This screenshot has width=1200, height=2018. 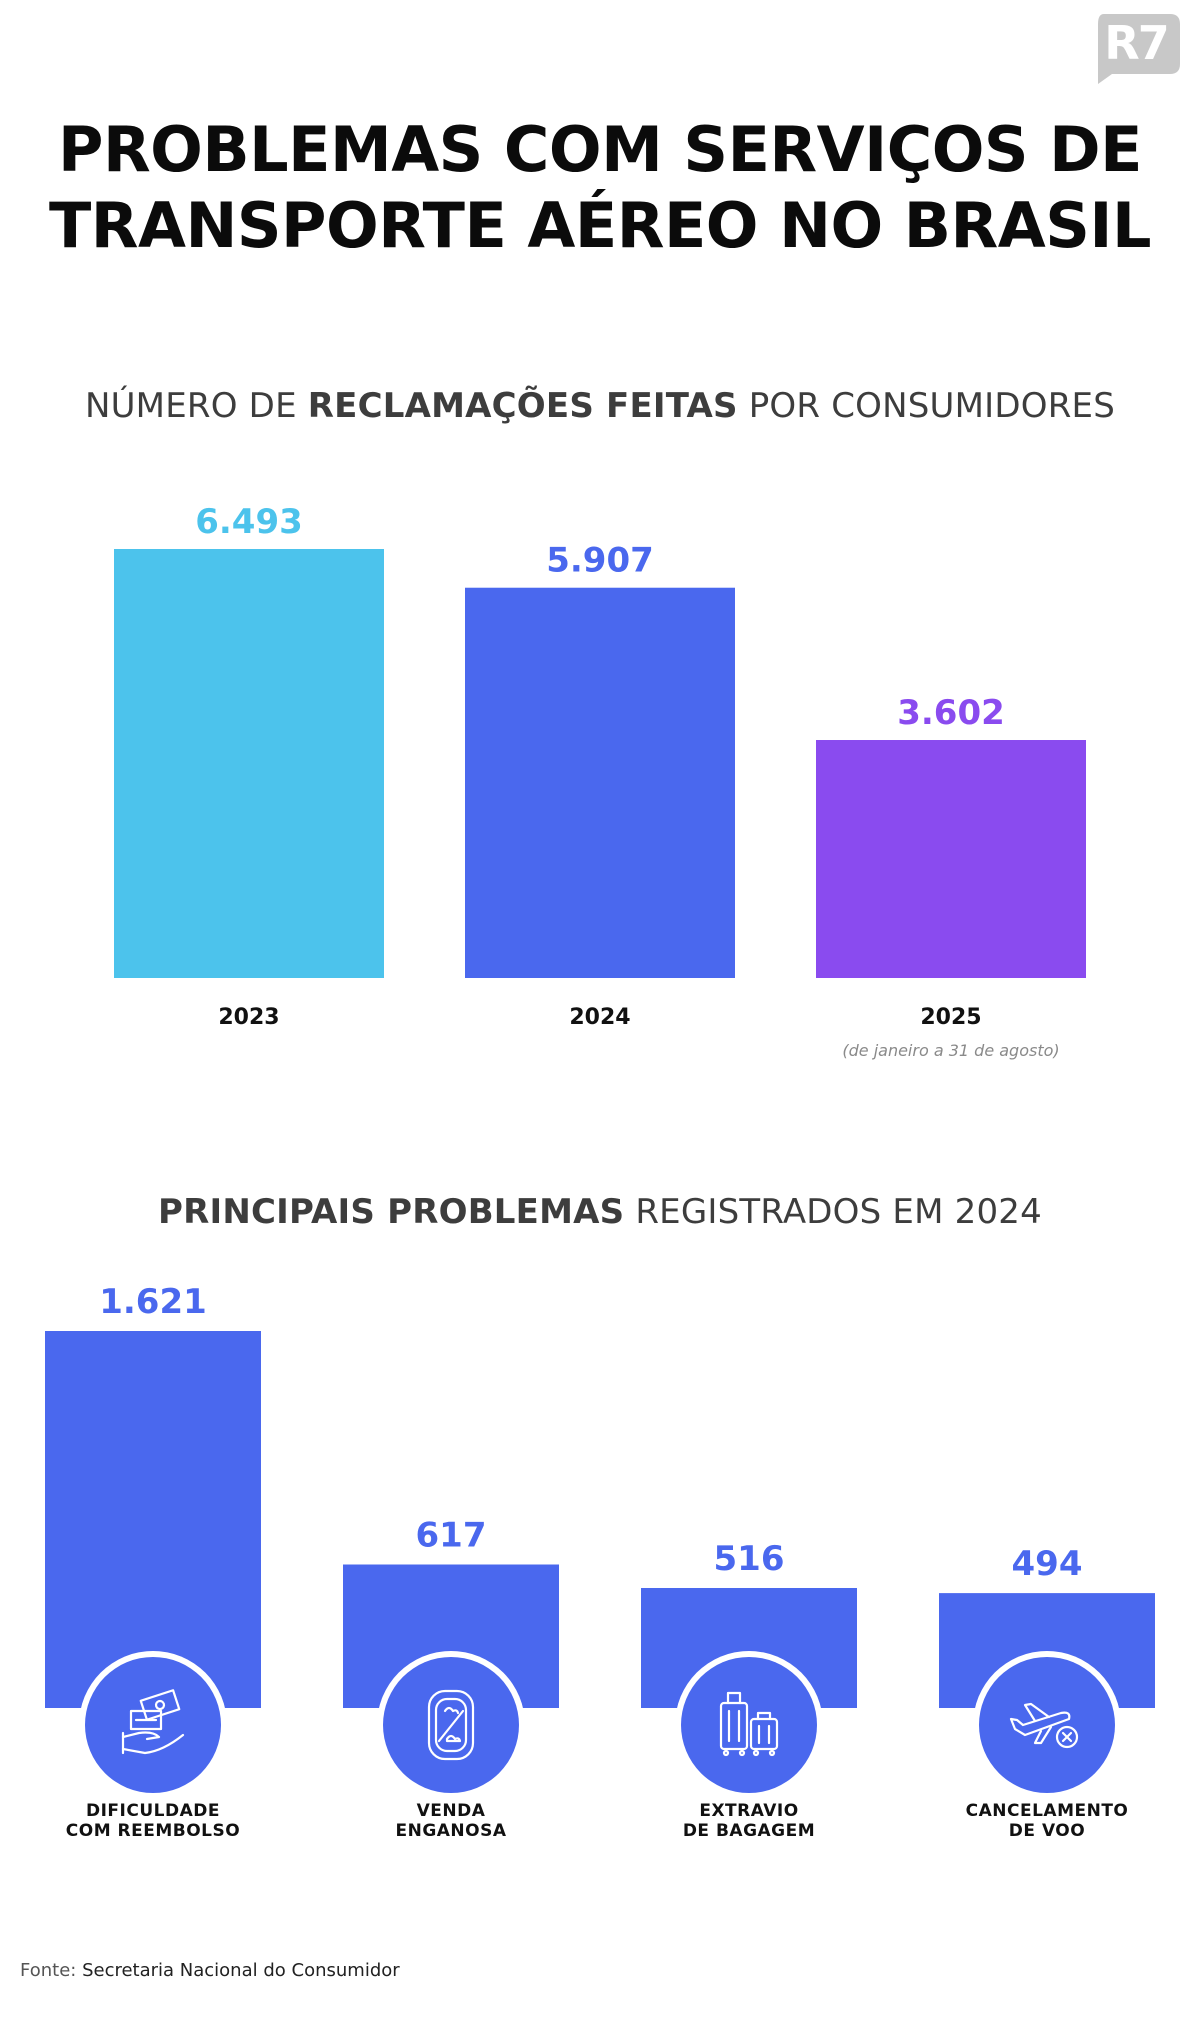 What do you see at coordinates (249, 522) in the screenshot?
I see `chart1-value-label-2023: 6.493` at bounding box center [249, 522].